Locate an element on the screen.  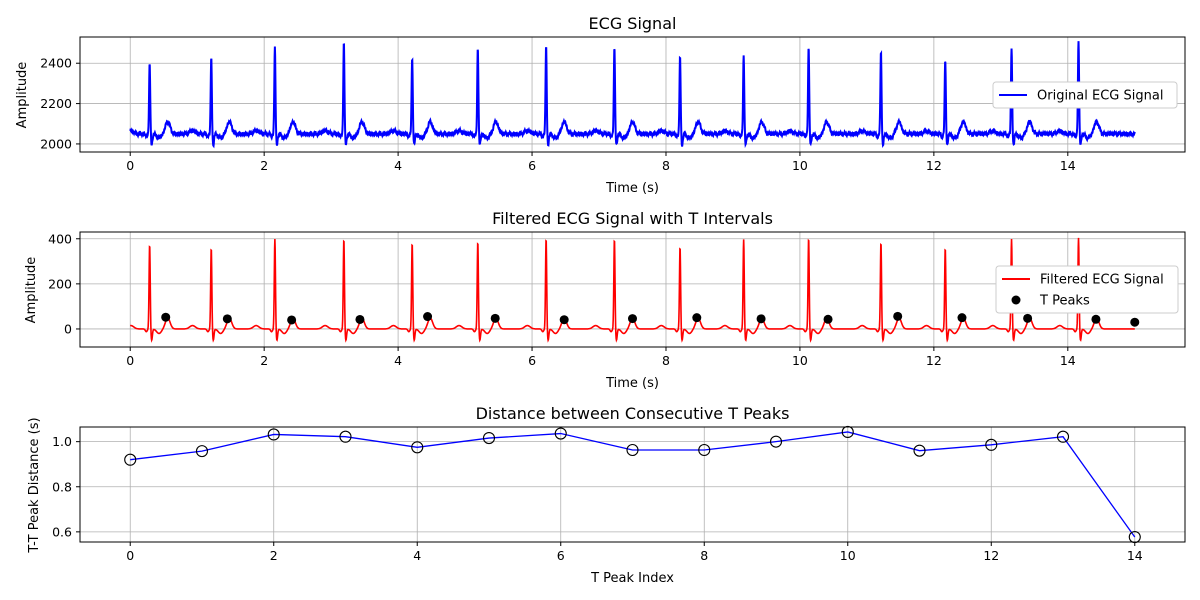
legend-label-t-peaks: T Peaks is located at coordinates (1064, 301).